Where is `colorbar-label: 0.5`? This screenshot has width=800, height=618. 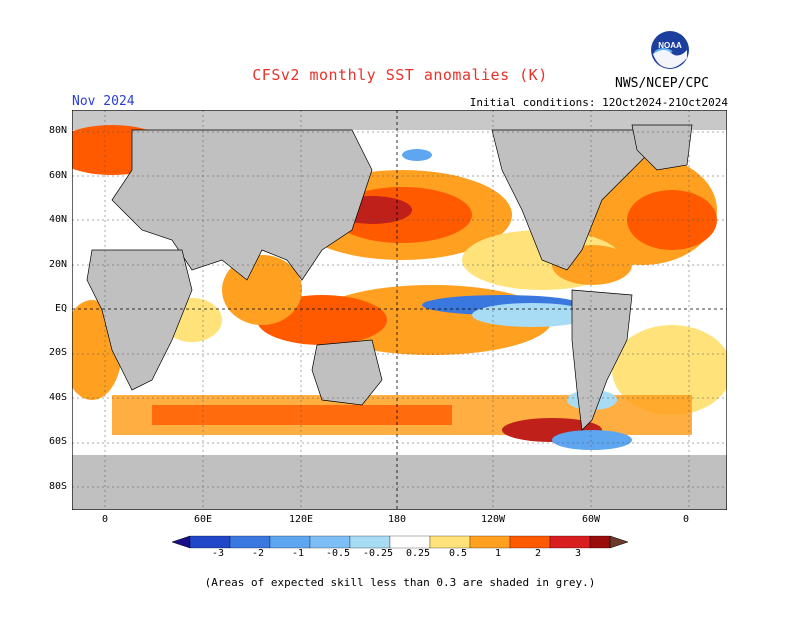
colorbar-label: 0.5 is located at coordinates (458, 553).